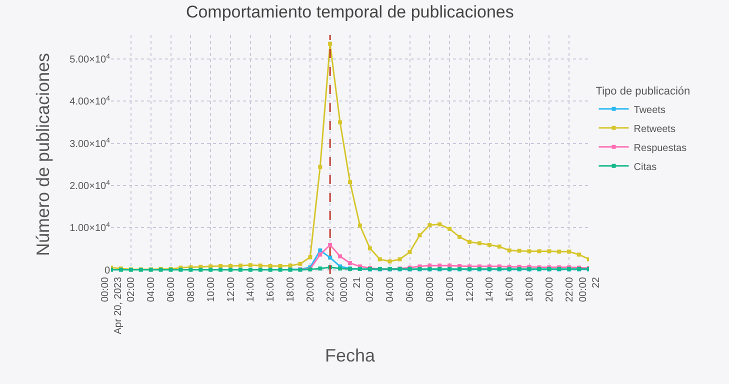 This screenshot has width=729, height=384. I want to click on x-tick-label: 00:00 22, so click(590, 289).